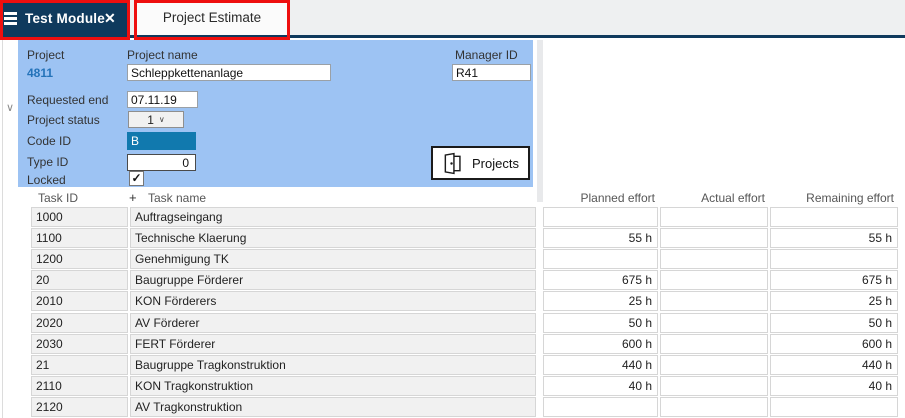  I want to click on tab-test-module-label: Test Module, so click(65, 18).